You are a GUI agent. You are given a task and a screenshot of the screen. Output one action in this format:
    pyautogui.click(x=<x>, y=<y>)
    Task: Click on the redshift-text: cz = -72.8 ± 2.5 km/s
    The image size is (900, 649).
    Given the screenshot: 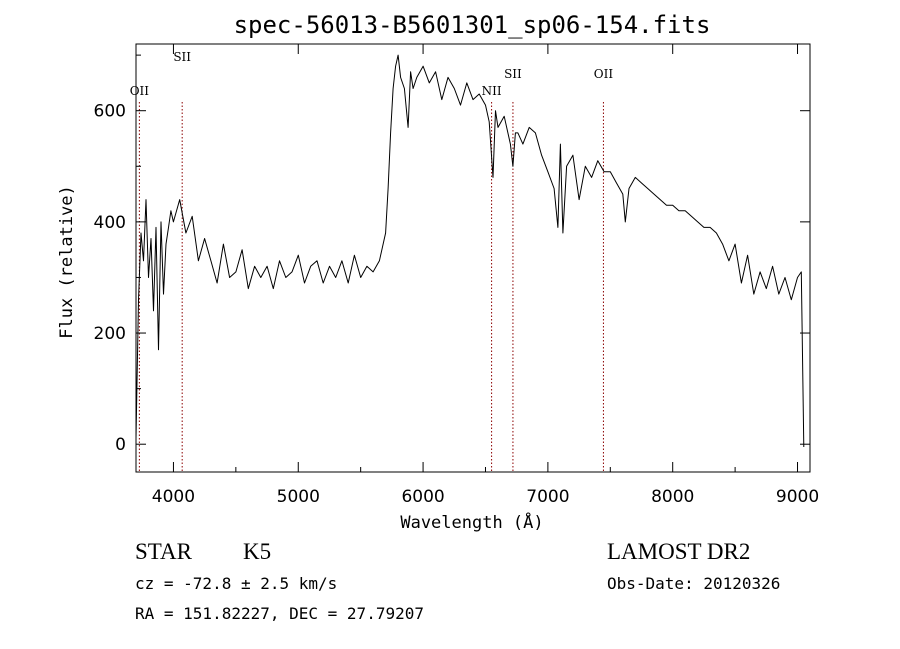 What is the action you would take?
    pyautogui.click(x=236, y=583)
    